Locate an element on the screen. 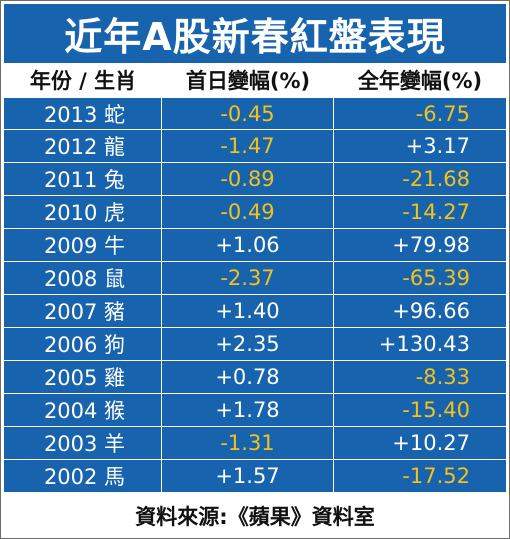 The height and width of the screenshot is (539, 510). table-header: 年份 / 生肖 首日變幅(%) 全年變幅(%) is located at coordinates (255, 79).